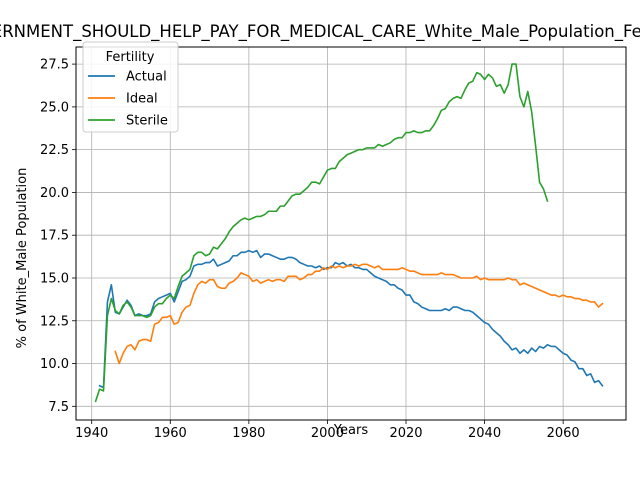  I want to click on x-tick-label: 1980, so click(248, 433).